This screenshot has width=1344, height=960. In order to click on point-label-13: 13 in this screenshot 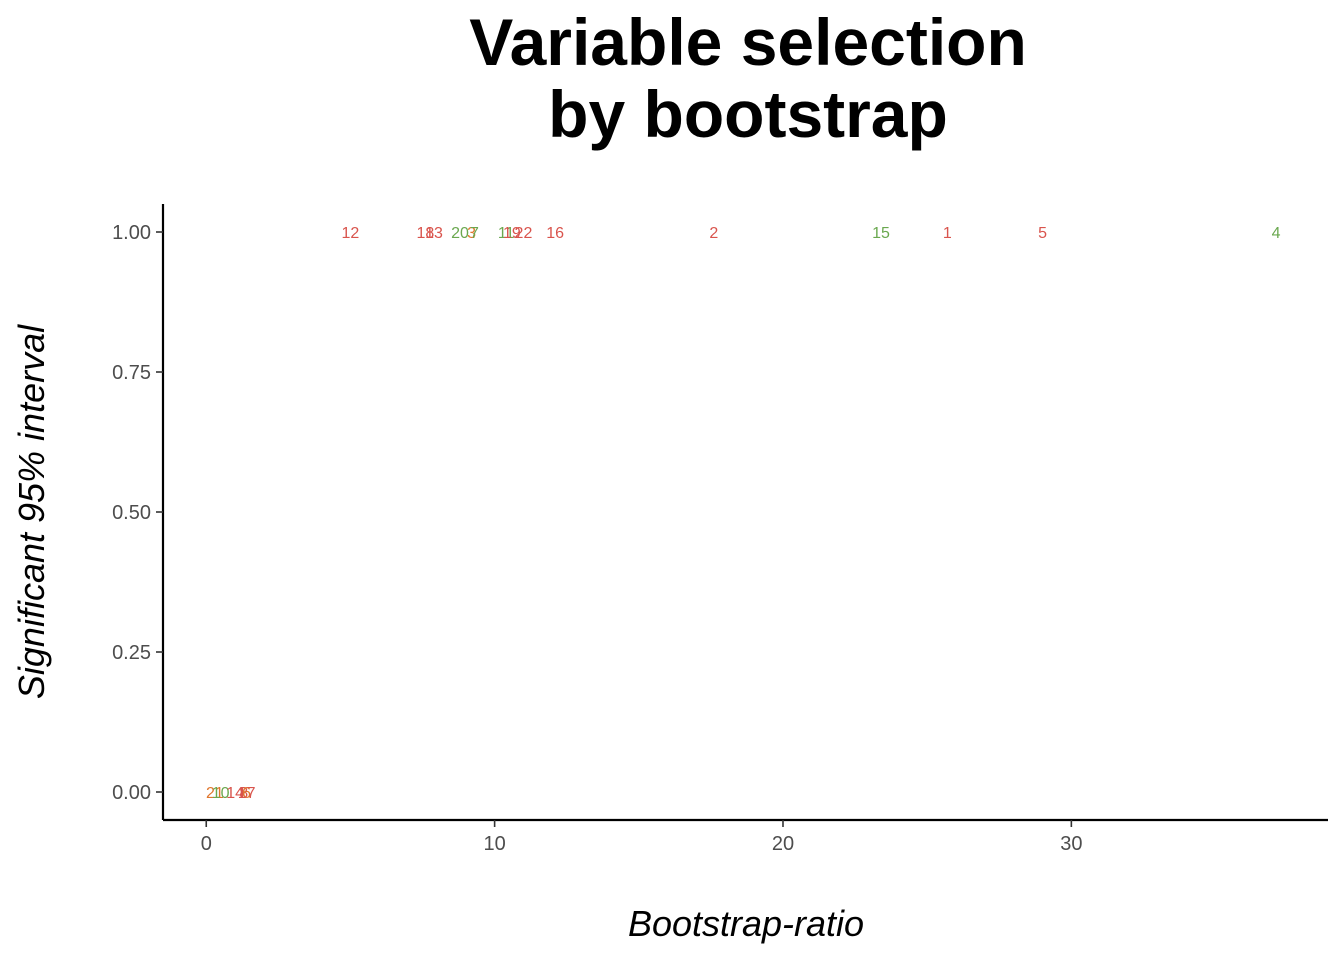, I will do `click(434, 233)`.